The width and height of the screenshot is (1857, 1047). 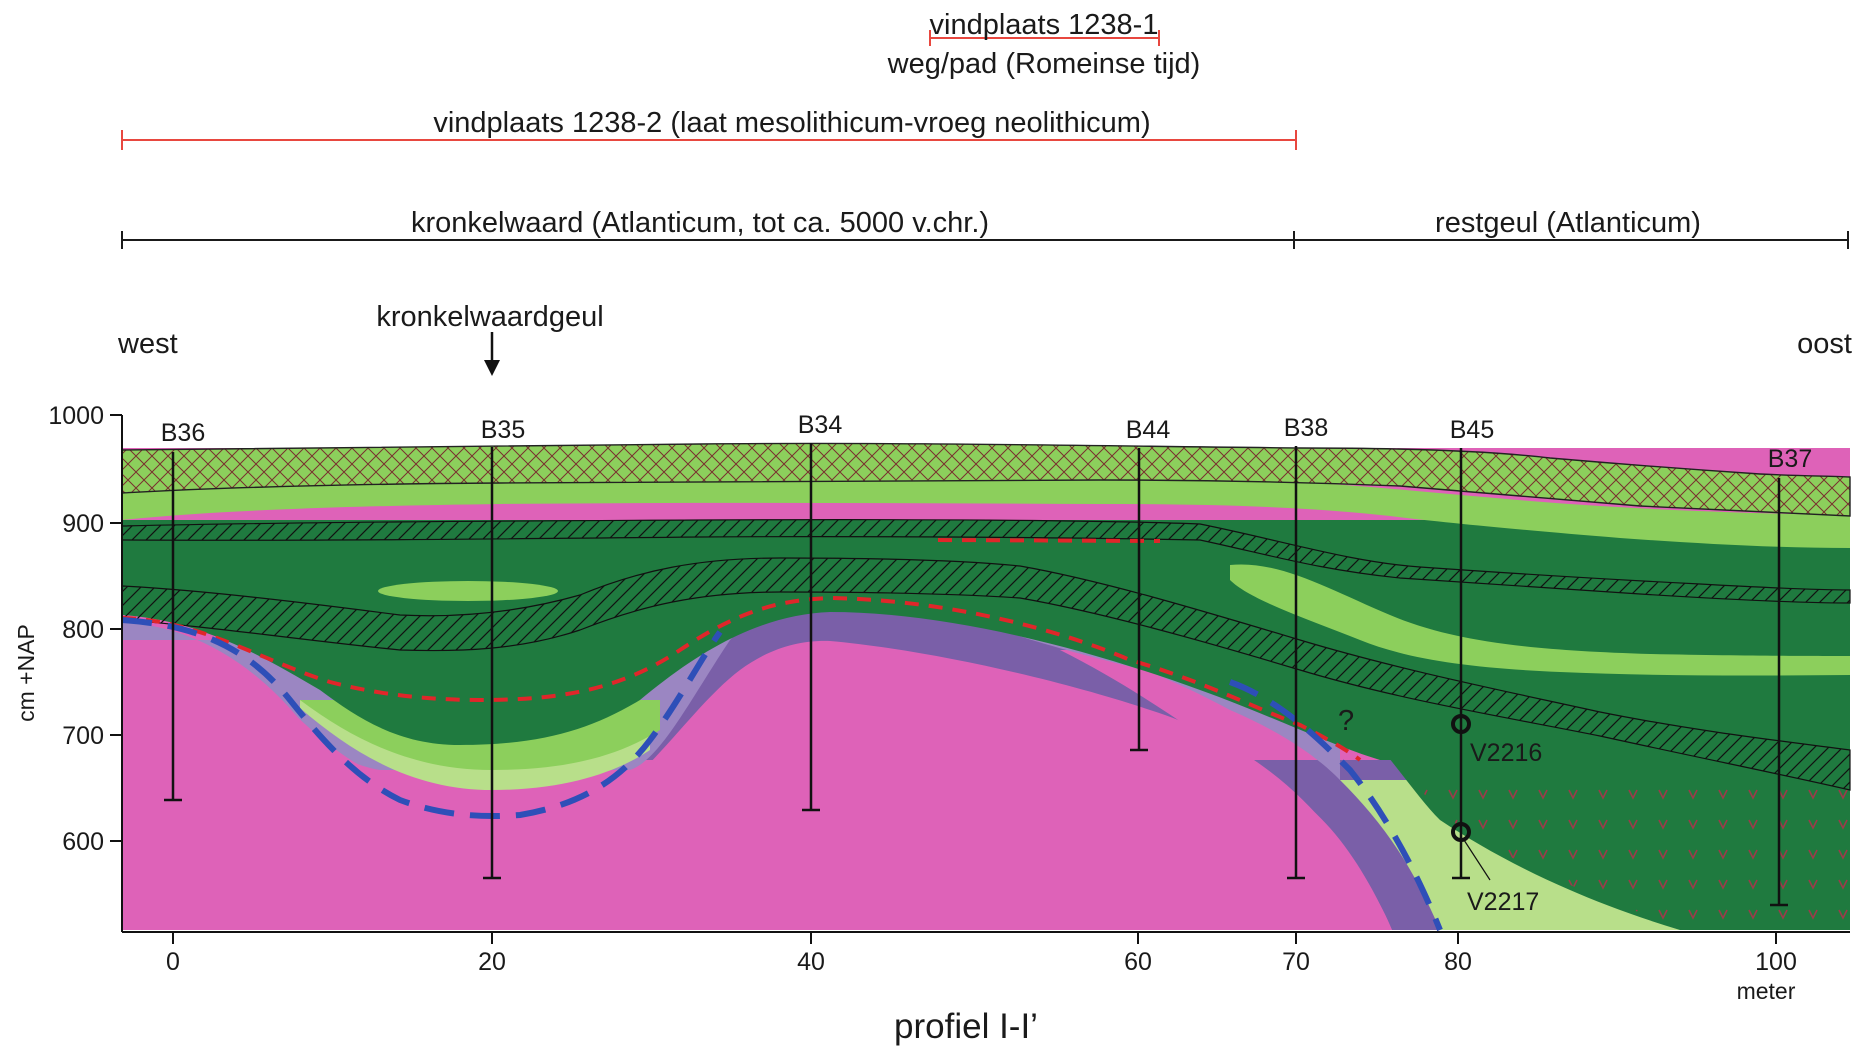 I want to click on y-axis: 1000 900 800 700 600 cm +NAP, so click(x=68, y=667).